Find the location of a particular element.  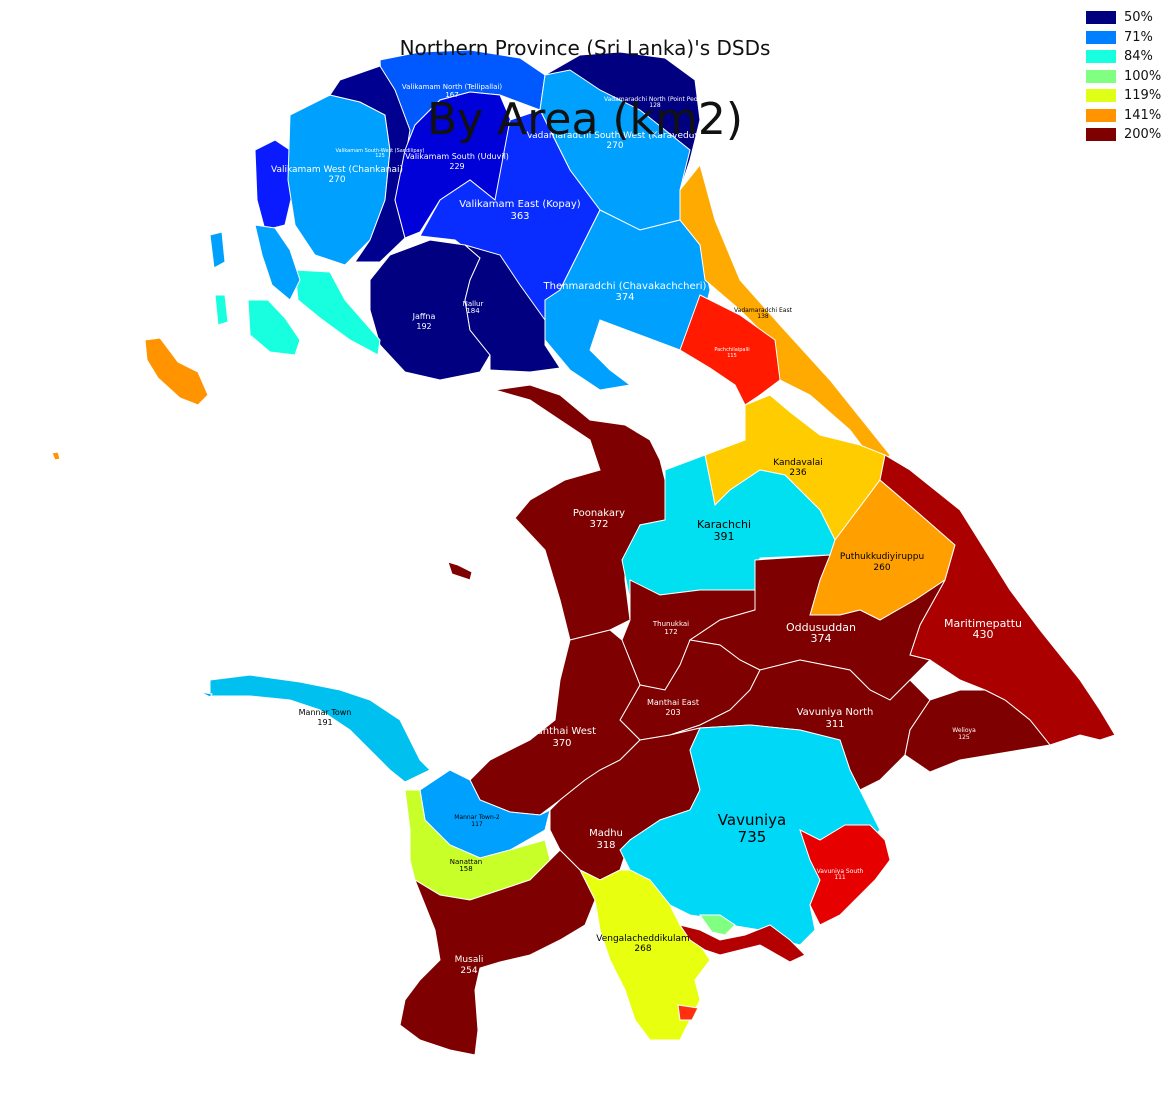

legend-label: 84% is located at coordinates (1138, 57).